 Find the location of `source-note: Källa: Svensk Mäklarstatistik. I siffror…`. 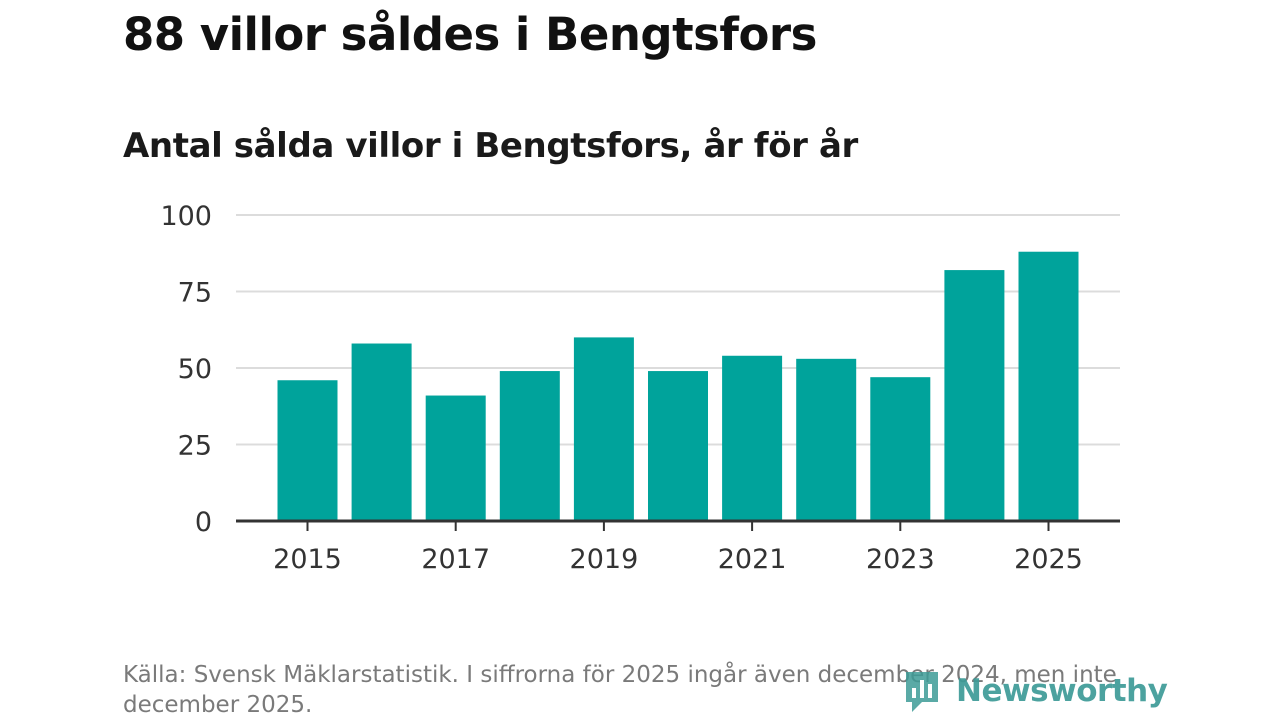

source-note: Källa: Svensk Mäklarstatistik. I siffror… is located at coordinates (620, 690).